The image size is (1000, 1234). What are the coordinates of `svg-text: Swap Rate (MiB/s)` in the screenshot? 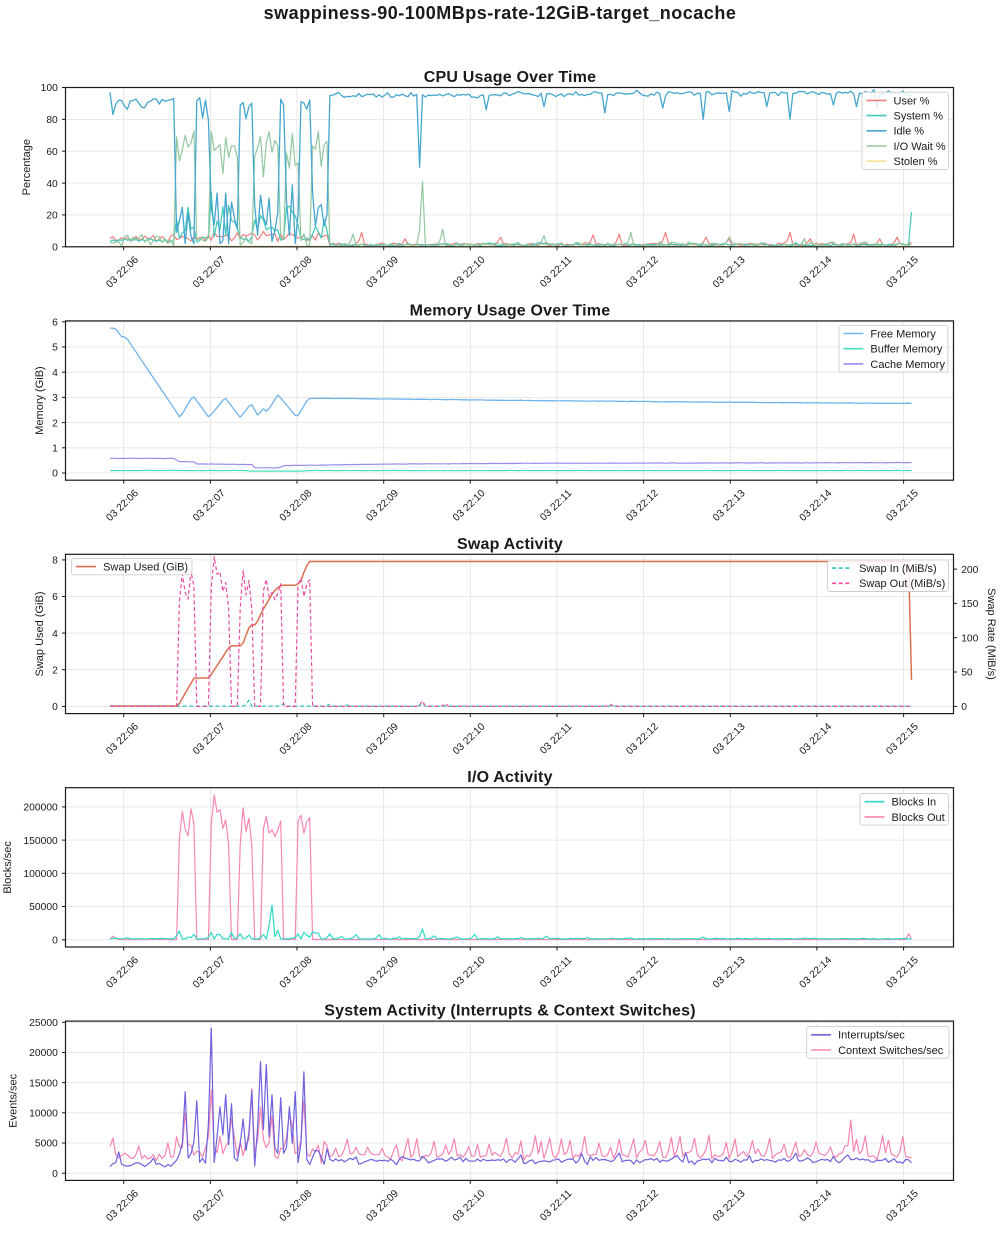 It's located at (991, 634).